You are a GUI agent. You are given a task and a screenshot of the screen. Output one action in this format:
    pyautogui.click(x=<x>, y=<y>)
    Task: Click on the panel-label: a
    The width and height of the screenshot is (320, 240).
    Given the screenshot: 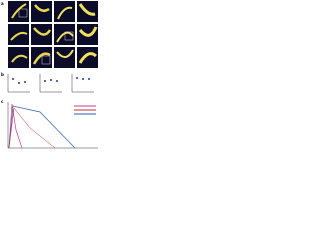 What is the action you would take?
    pyautogui.click(x=2, y=3)
    